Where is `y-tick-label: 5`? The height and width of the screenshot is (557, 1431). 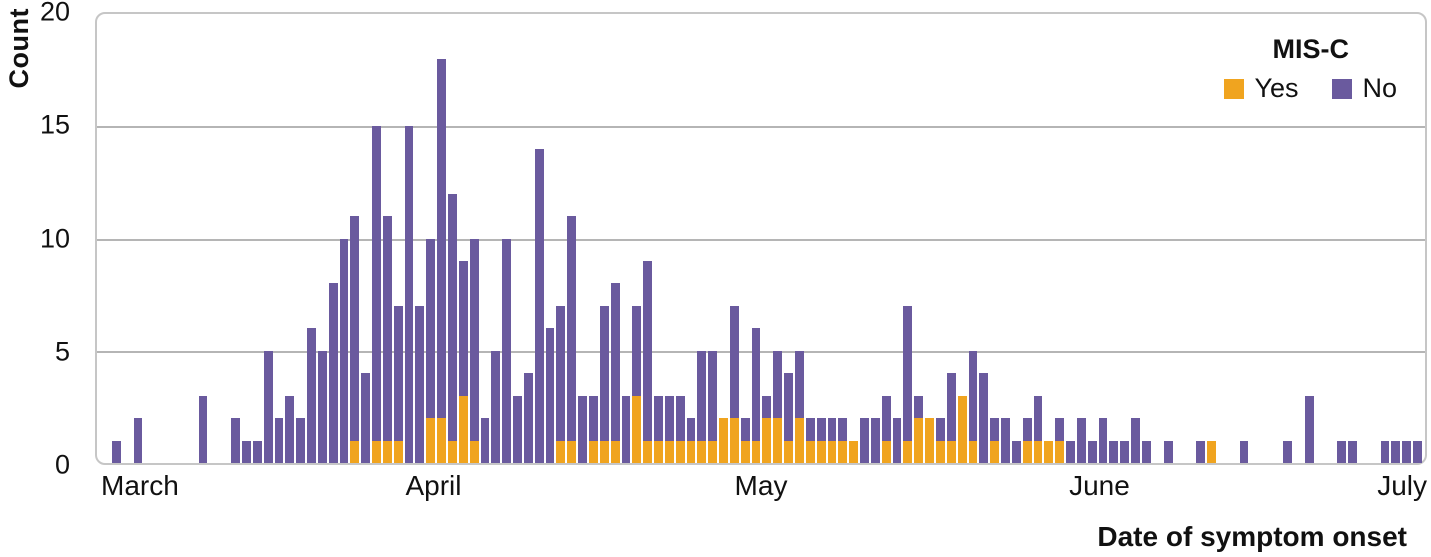 y-tick-label: 5 is located at coordinates (62, 351).